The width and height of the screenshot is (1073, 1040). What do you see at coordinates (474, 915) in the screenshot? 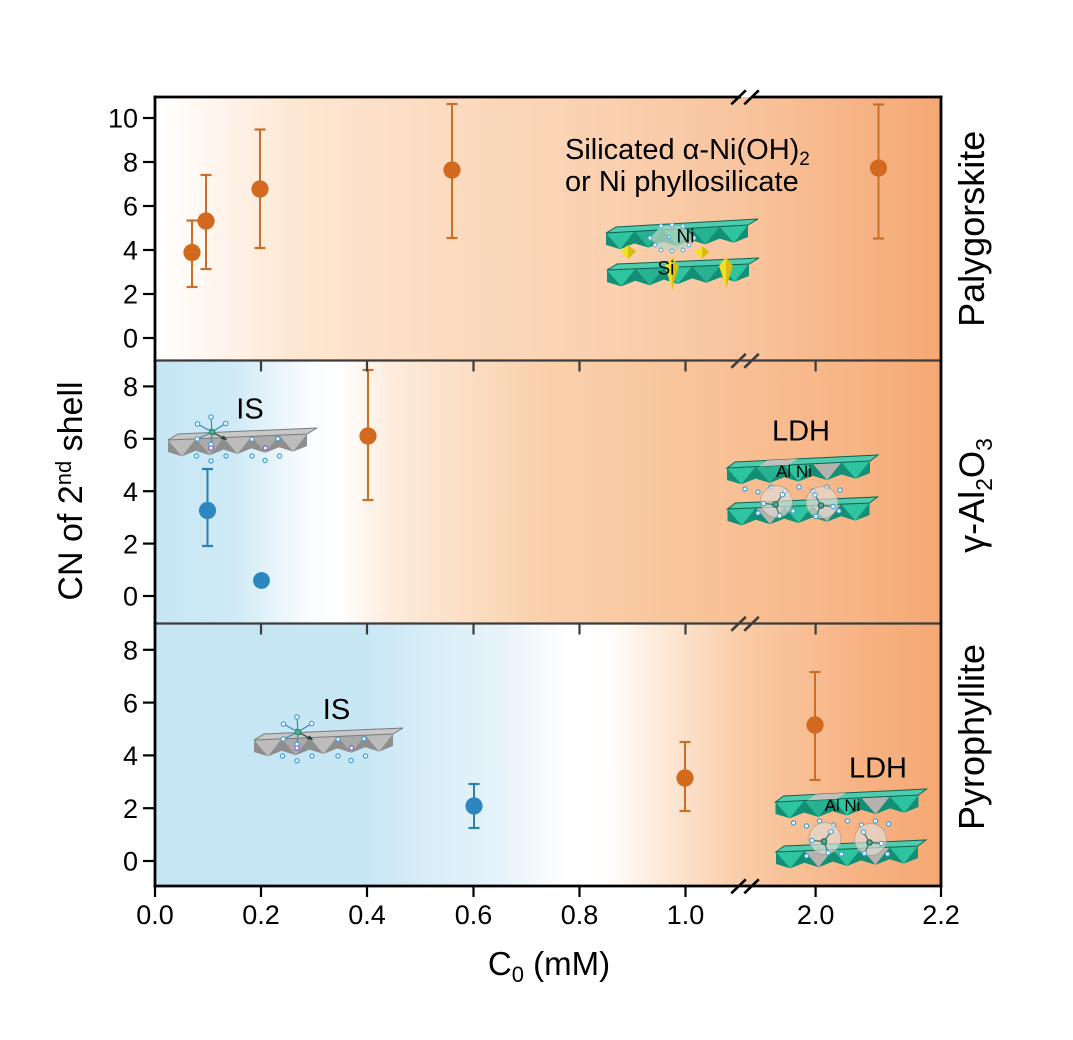
I see `svg-text: 0.6` at bounding box center [474, 915].